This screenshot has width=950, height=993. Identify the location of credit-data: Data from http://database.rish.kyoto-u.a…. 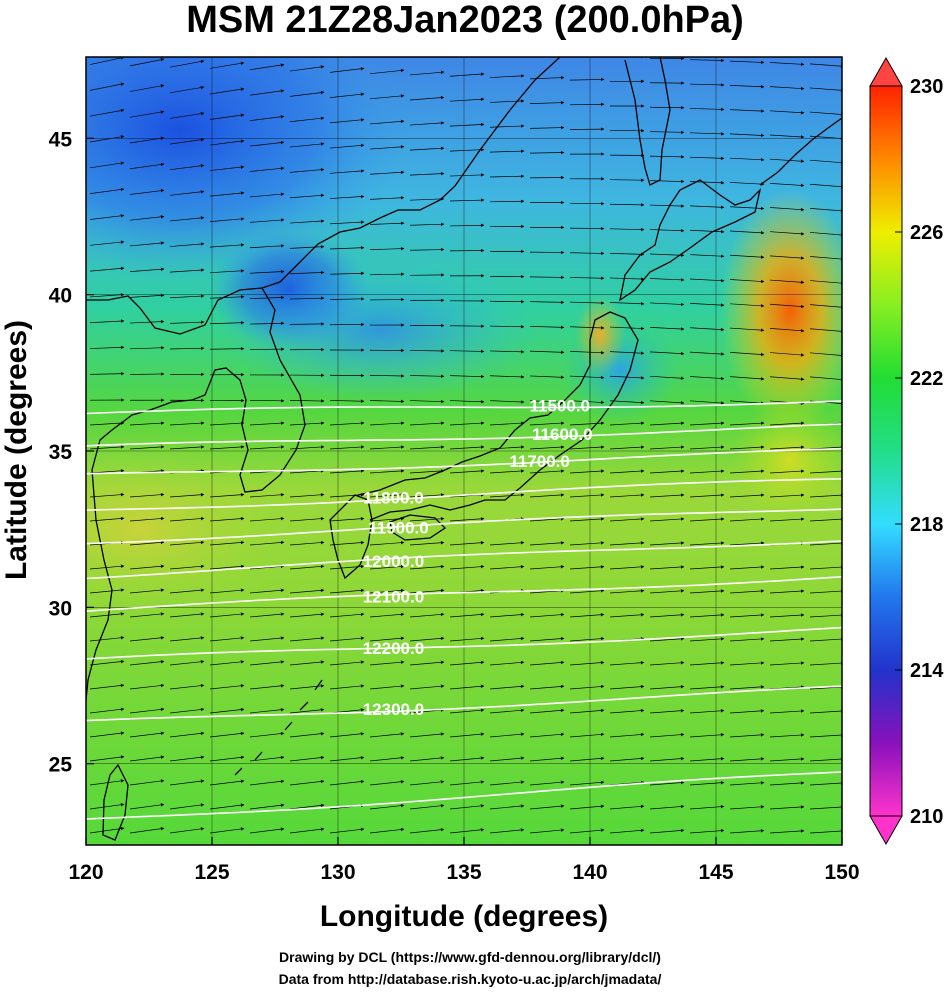
(470, 979).